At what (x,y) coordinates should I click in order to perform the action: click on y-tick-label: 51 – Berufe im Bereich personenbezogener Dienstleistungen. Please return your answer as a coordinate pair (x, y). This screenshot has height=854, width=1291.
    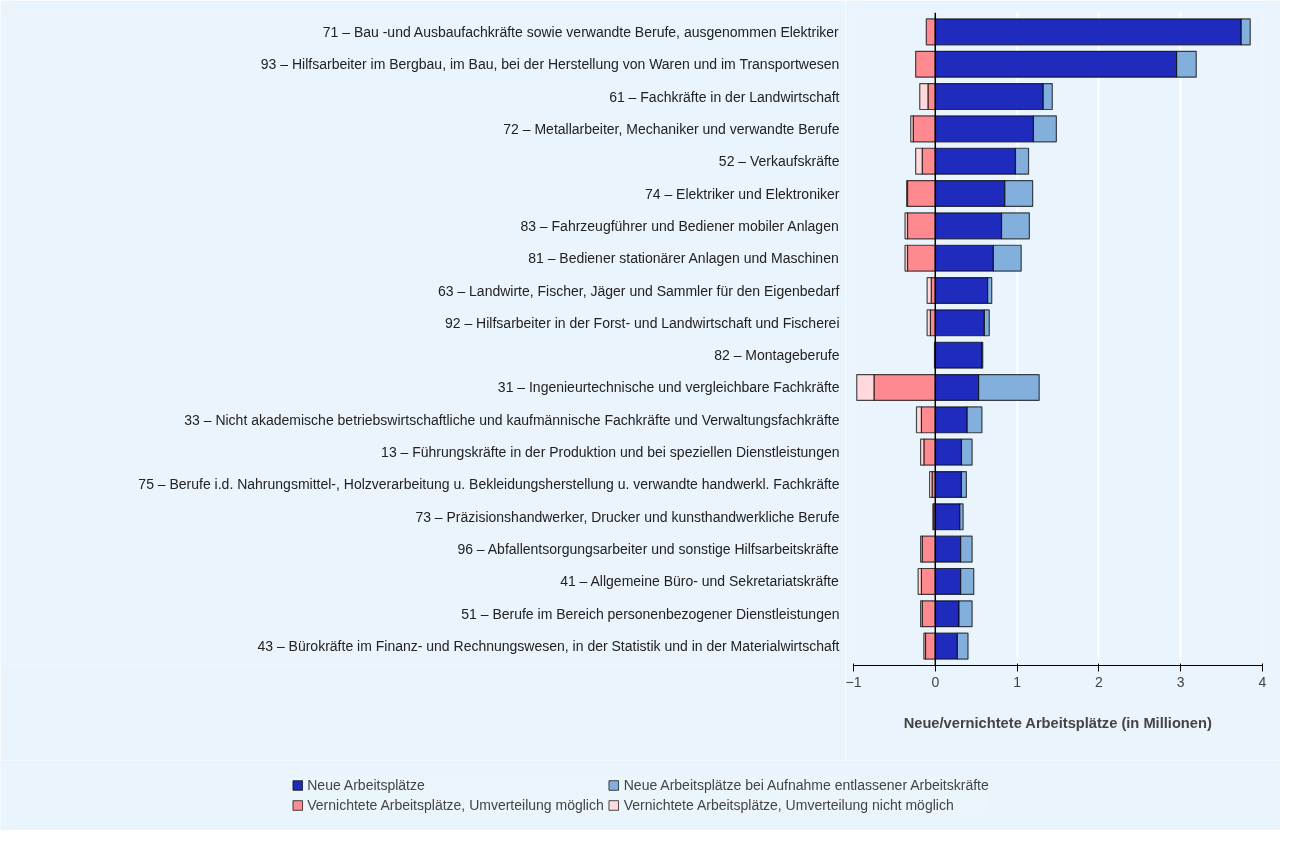
    Looking at the image, I should click on (650, 613).